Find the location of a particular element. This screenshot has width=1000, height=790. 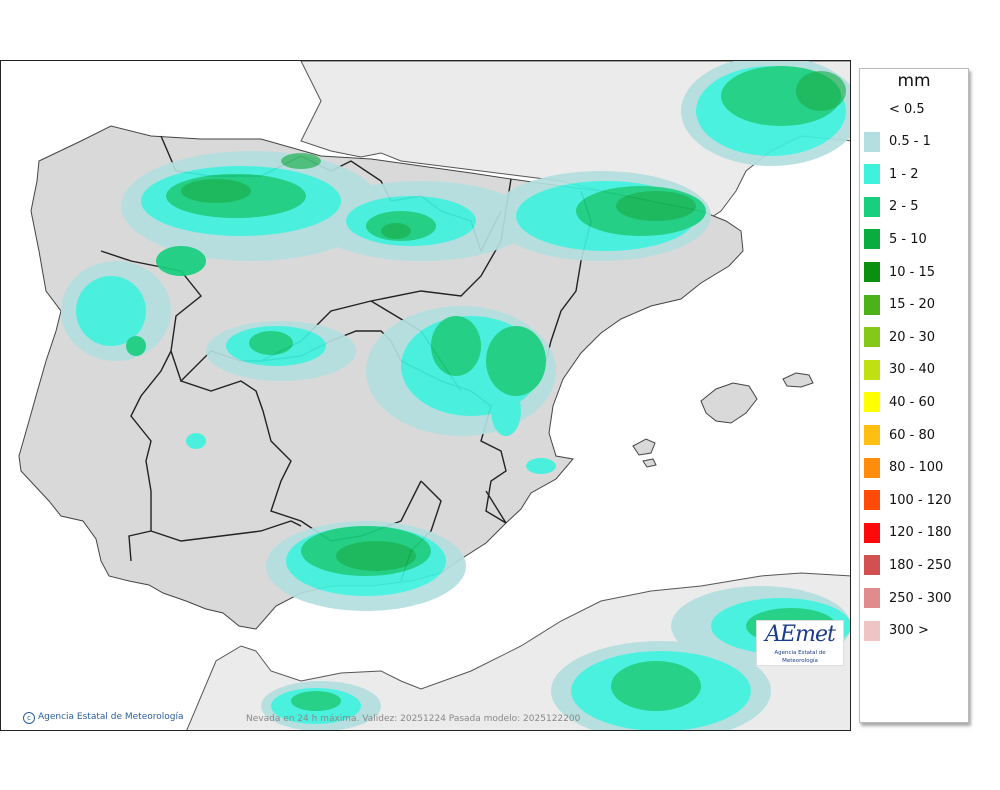

agency-credit: c Agencia Estatal de Meteorología is located at coordinates (103, 718).